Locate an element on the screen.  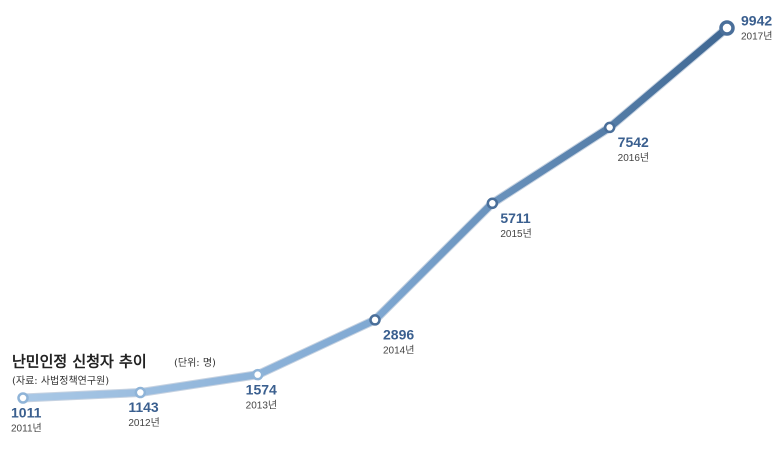
x-label: 2014년 is located at coordinates (398, 351).